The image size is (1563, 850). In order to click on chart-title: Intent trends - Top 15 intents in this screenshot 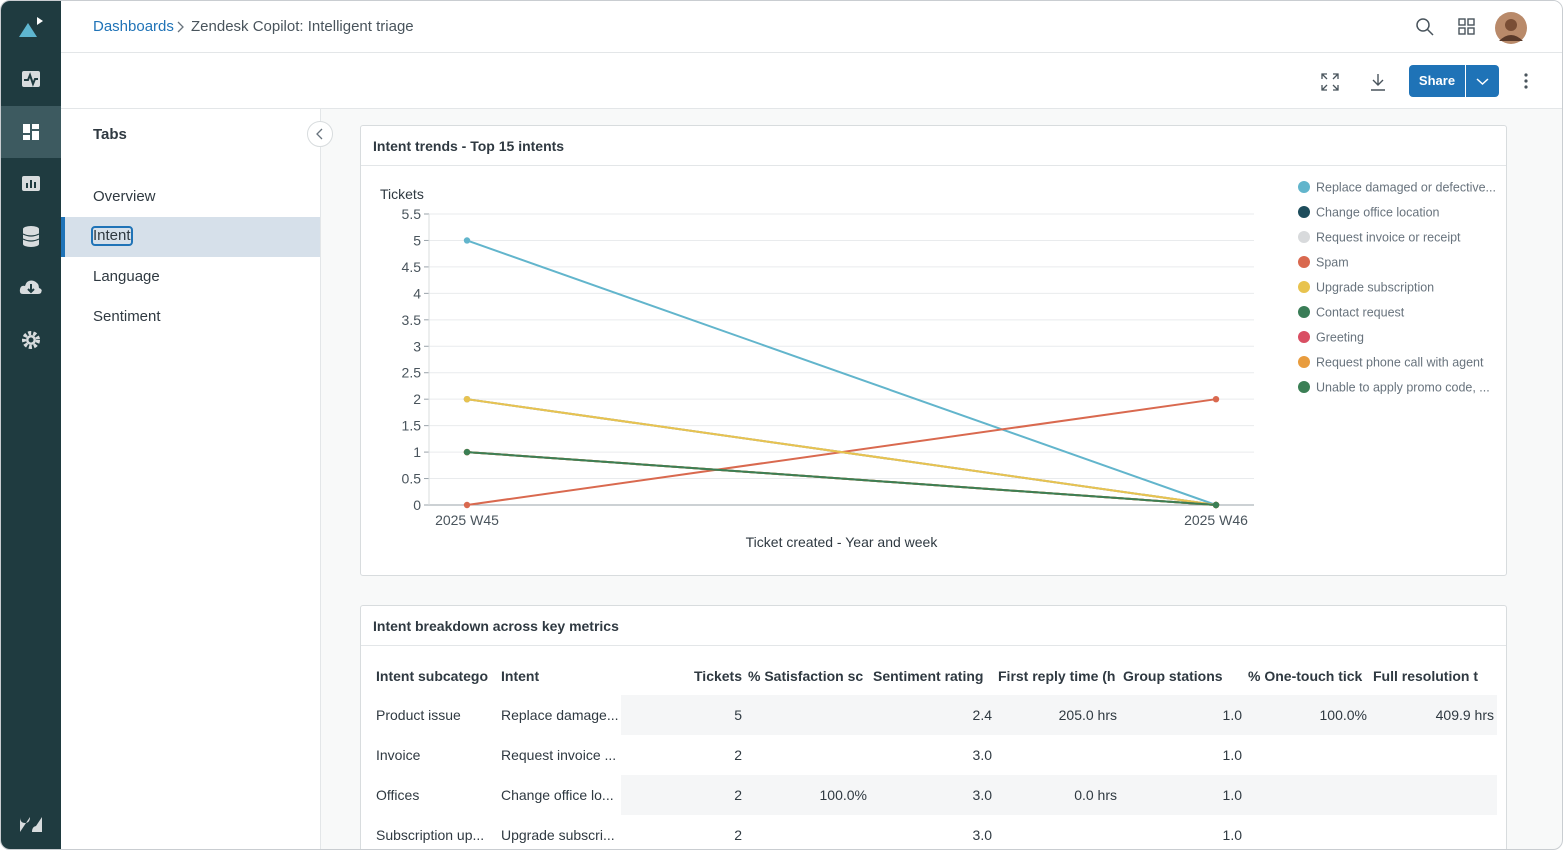, I will do `click(469, 146)`.